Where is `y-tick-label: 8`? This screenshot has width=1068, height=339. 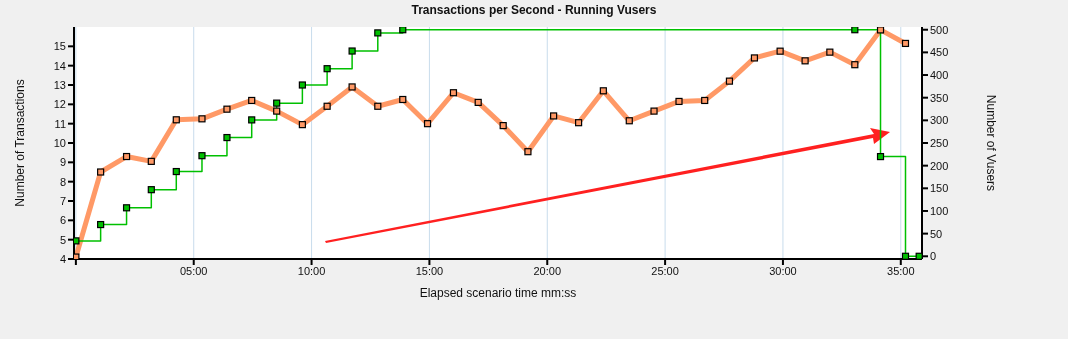 y-tick-label: 8 is located at coordinates (62, 181).